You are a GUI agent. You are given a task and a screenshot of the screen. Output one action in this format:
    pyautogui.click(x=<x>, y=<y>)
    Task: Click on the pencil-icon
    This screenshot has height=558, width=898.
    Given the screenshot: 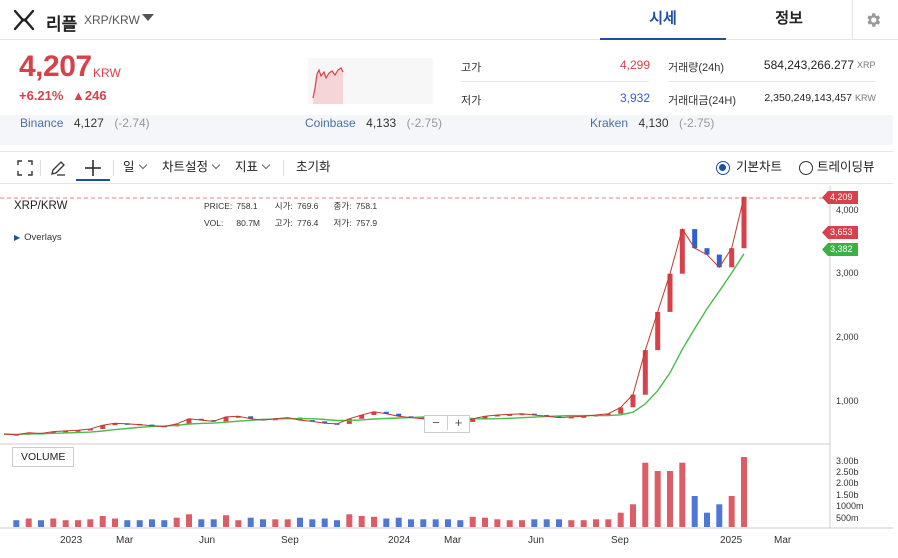 What is the action you would take?
    pyautogui.click(x=58, y=168)
    